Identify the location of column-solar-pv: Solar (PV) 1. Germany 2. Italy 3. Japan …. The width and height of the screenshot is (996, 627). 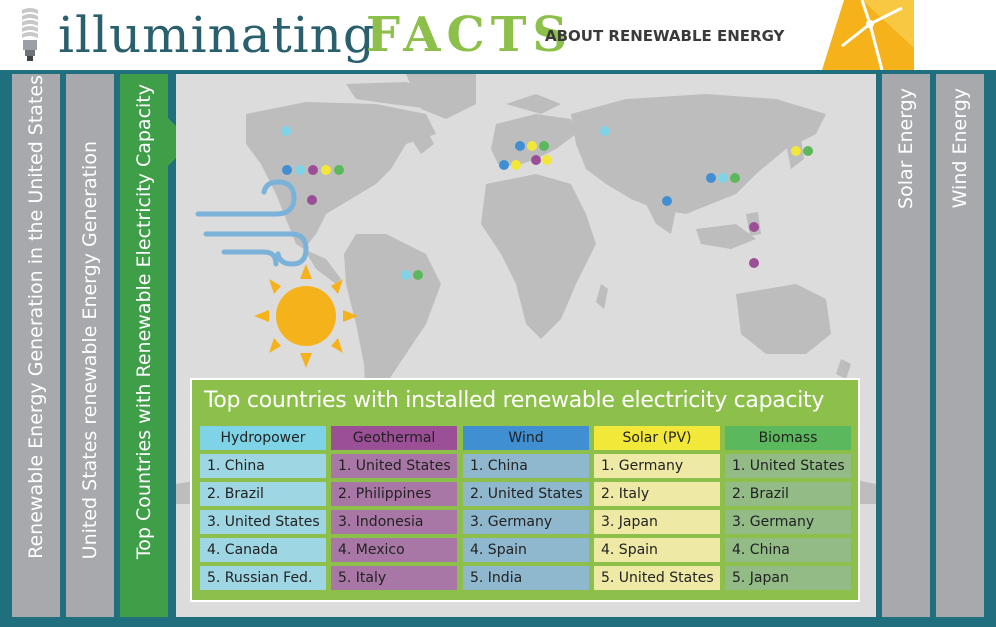
(657, 508).